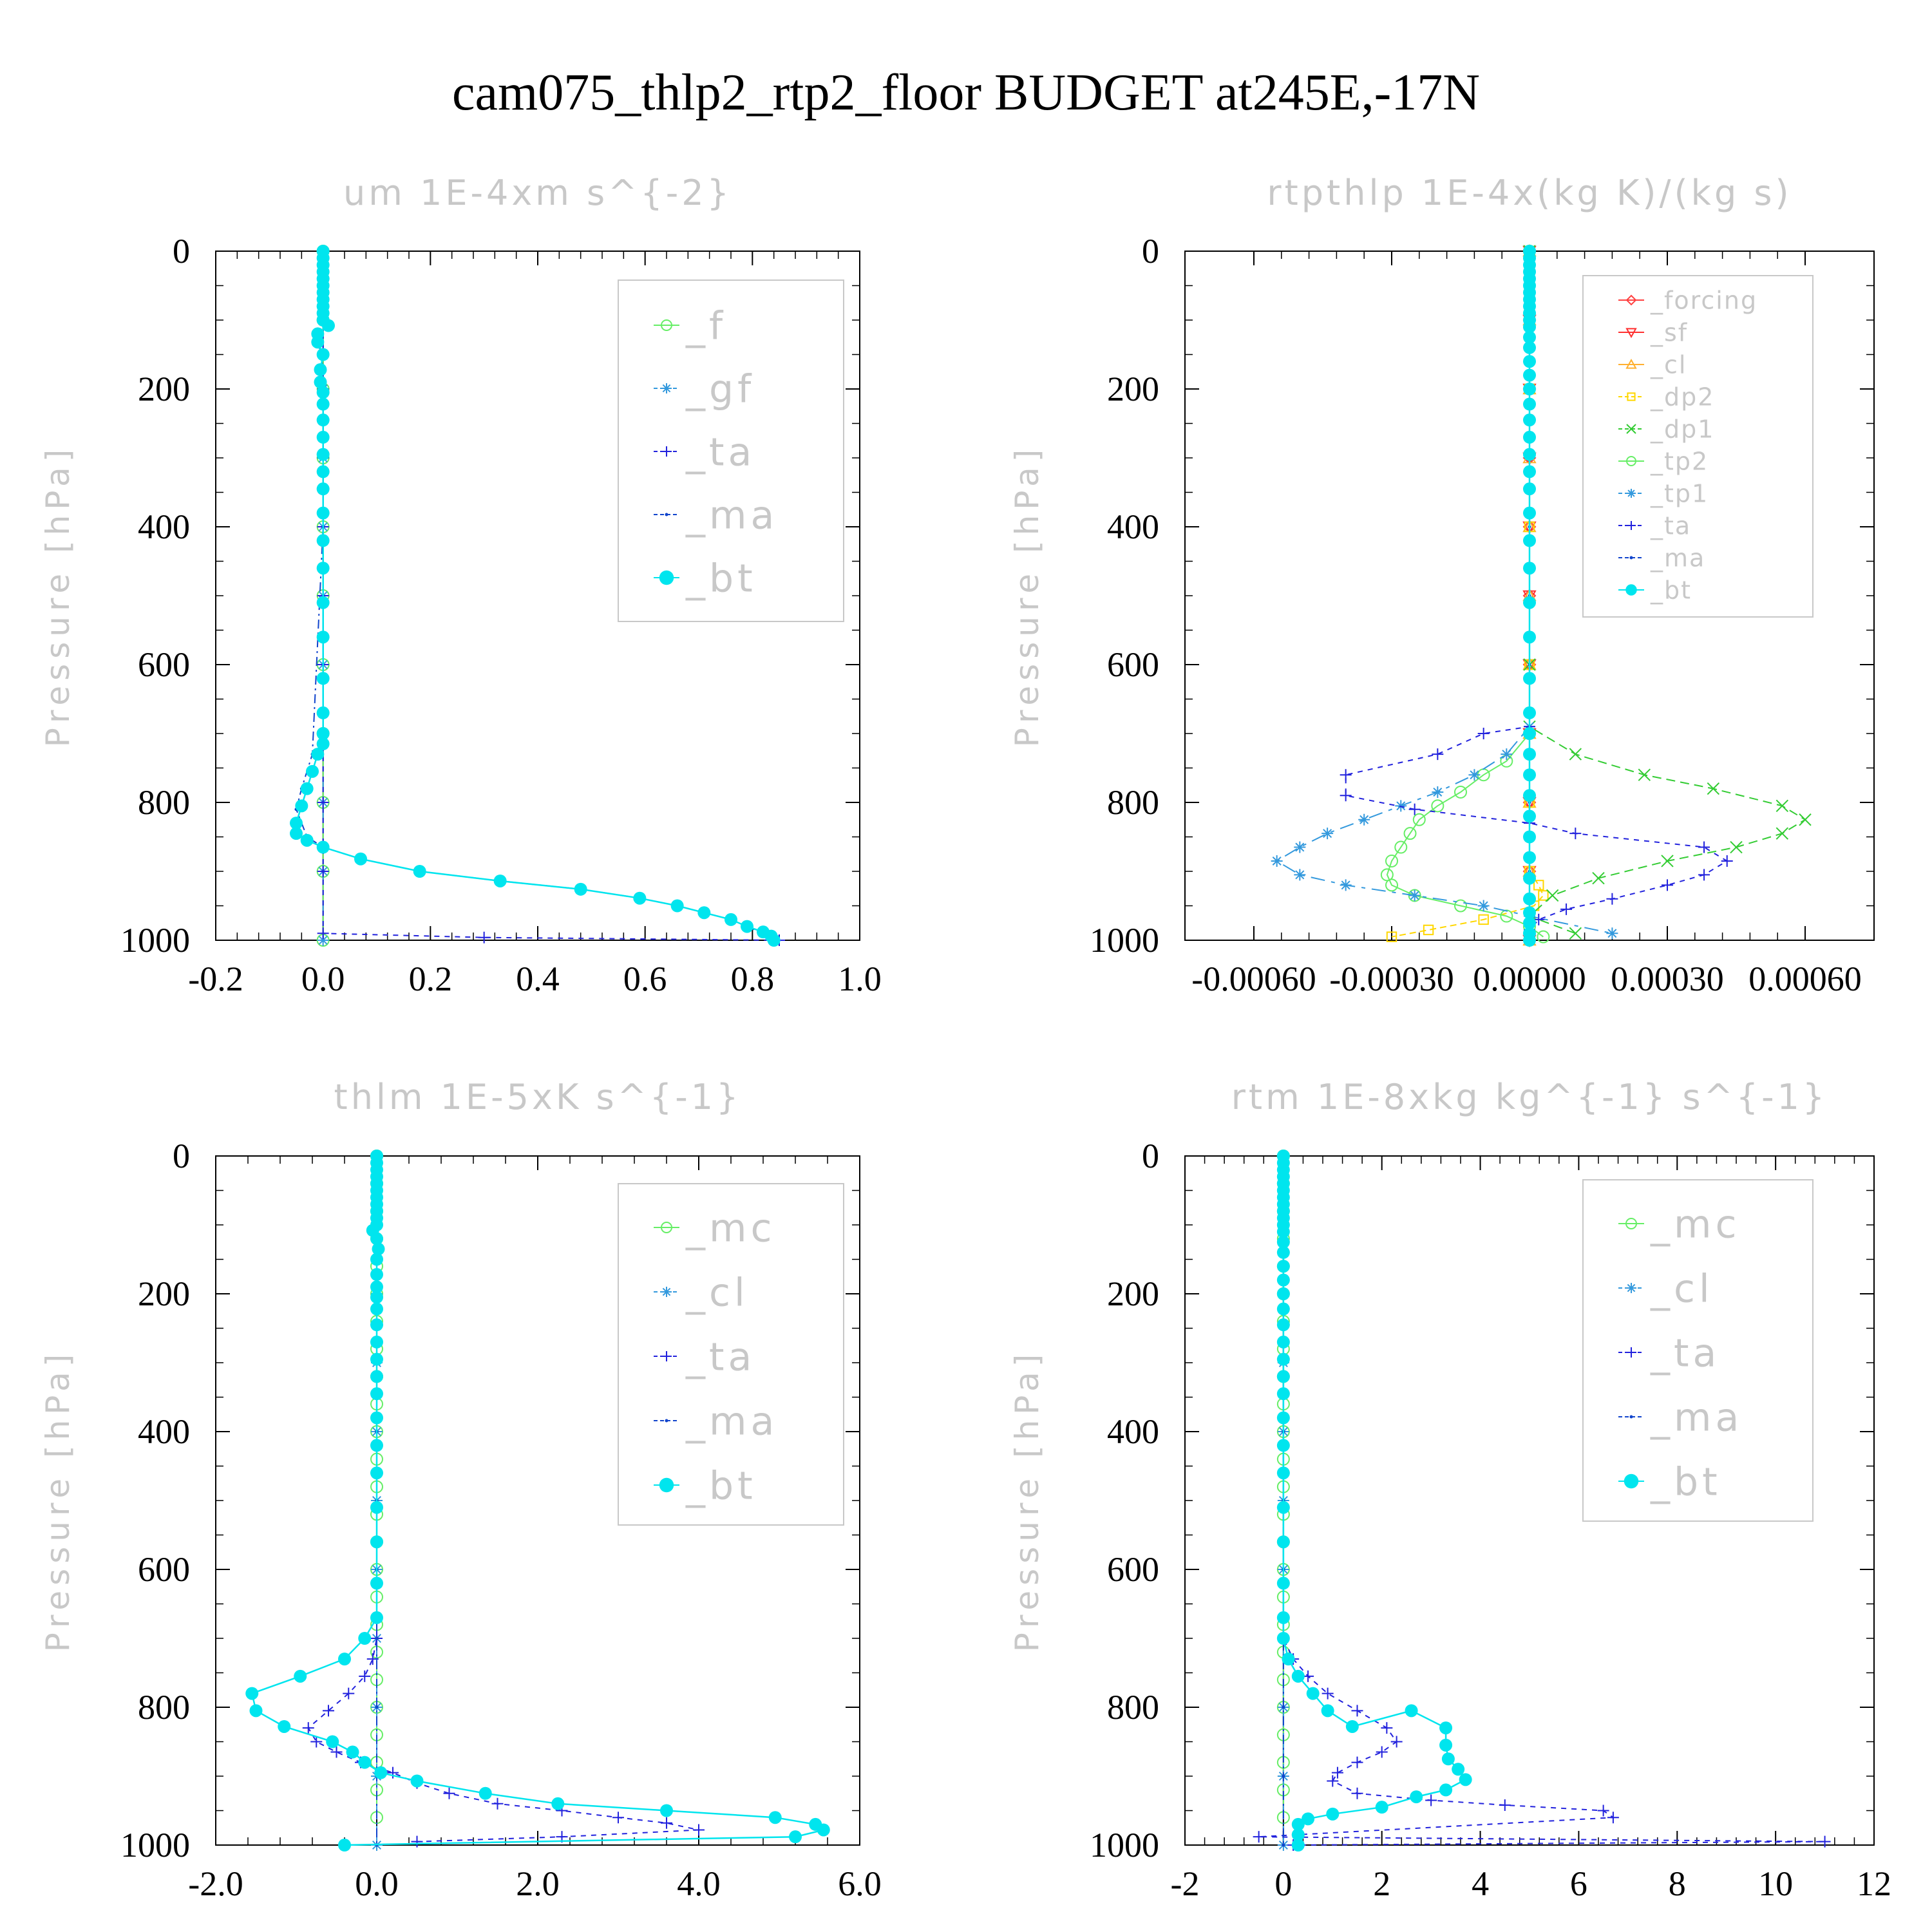  Describe the element at coordinates (431, 979) in the screenshot. I see `x-tick-label: 0.2` at that location.